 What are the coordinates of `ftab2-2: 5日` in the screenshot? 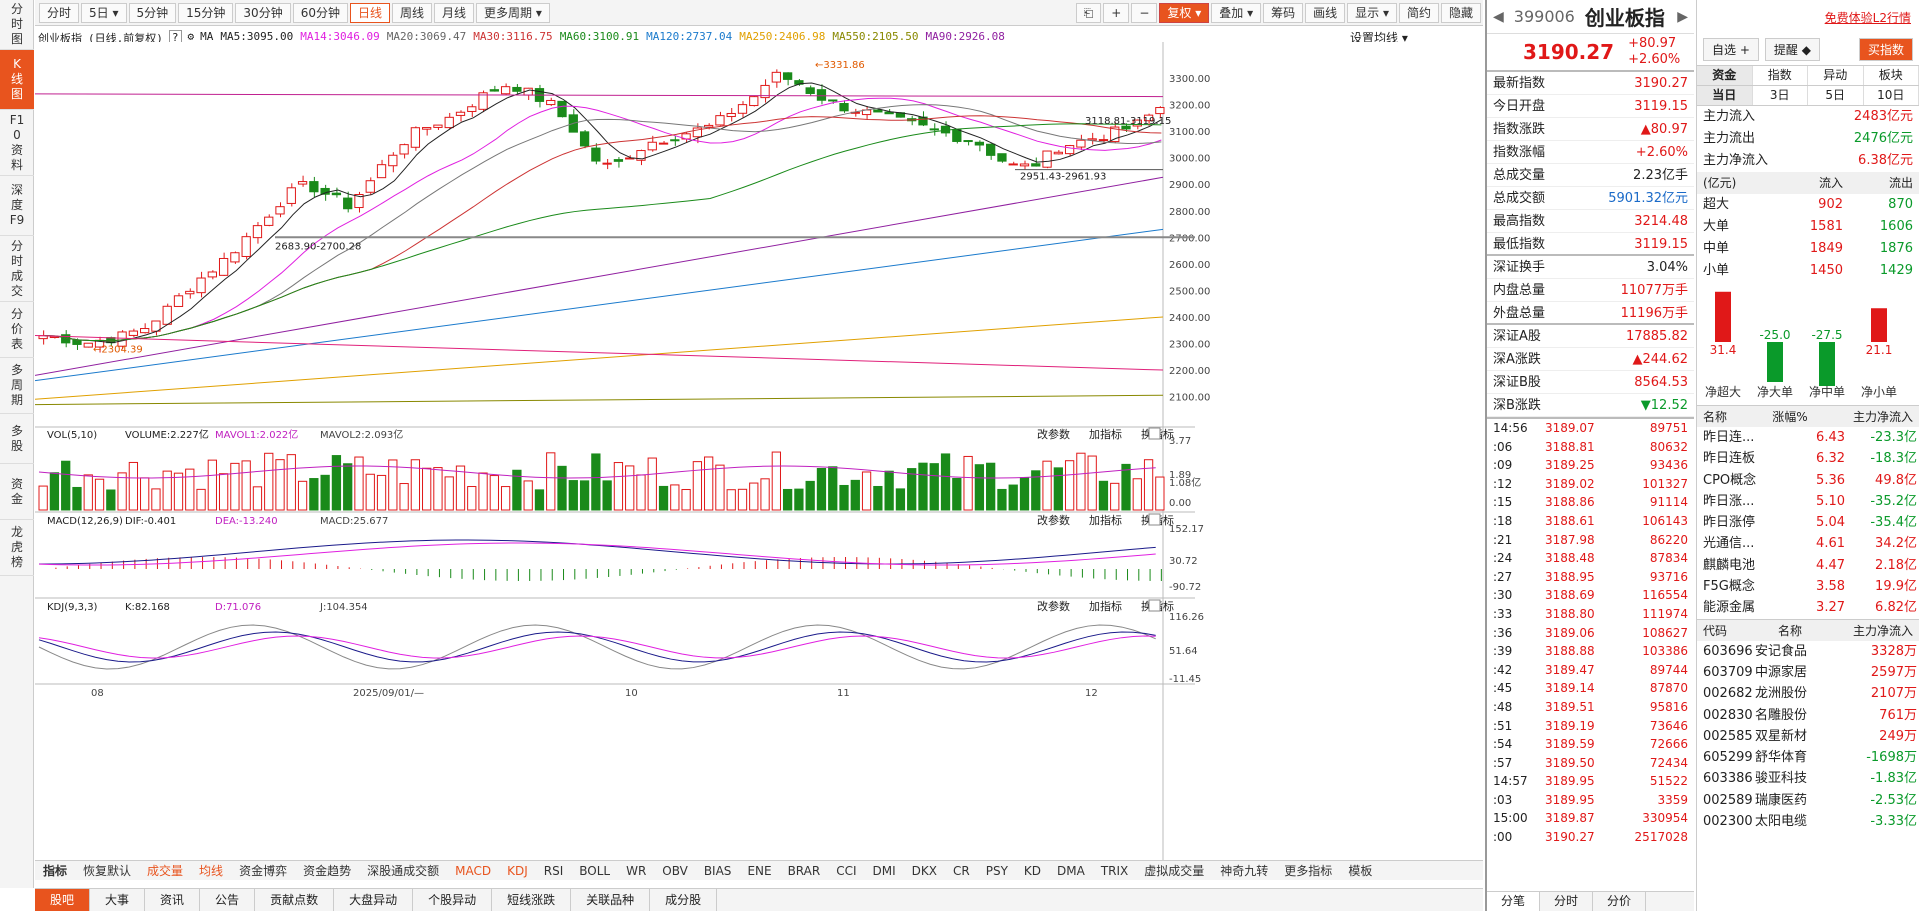 It's located at (1836, 95).